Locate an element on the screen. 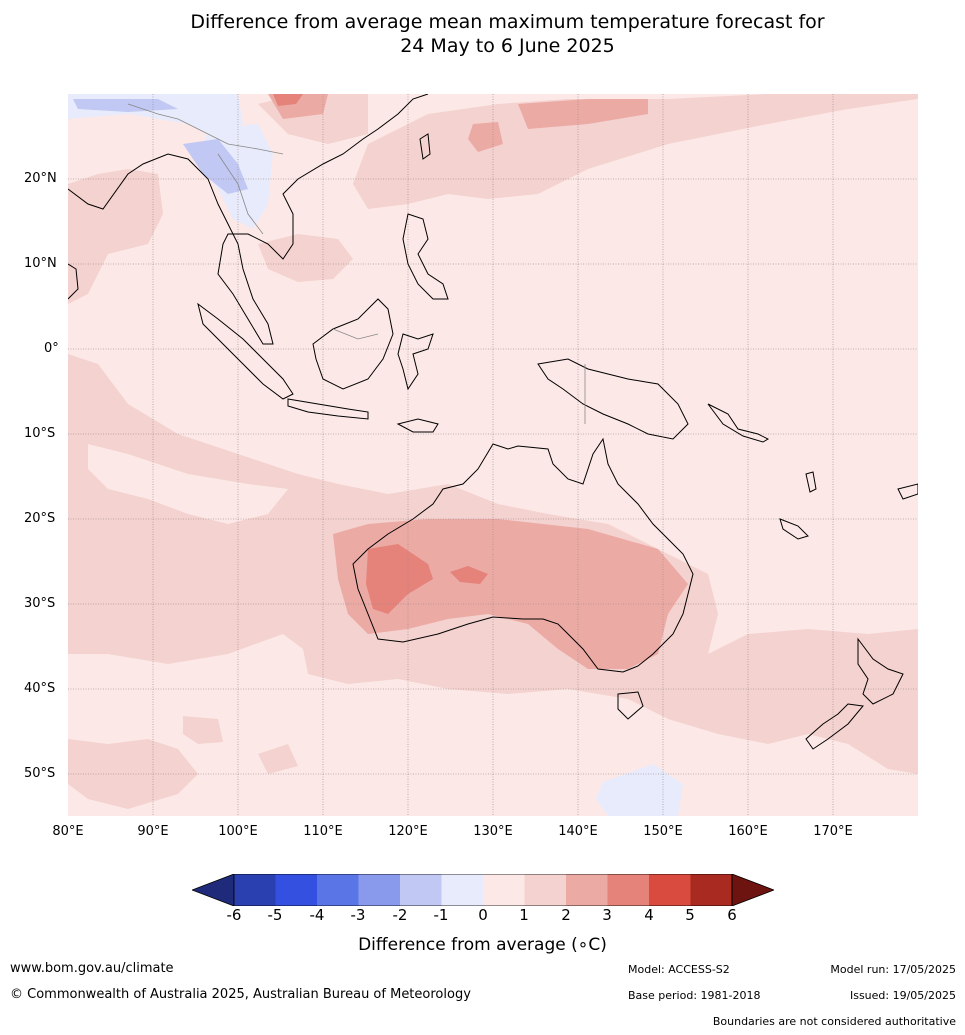  anomaly-3-4-western-australia is located at coordinates (399, 579).